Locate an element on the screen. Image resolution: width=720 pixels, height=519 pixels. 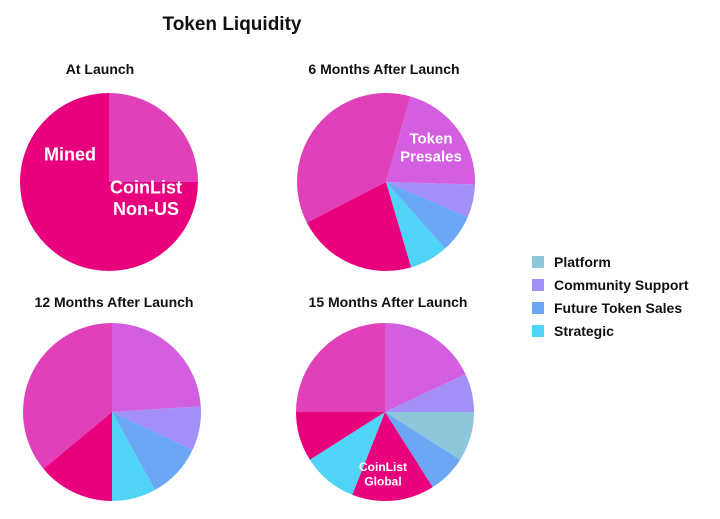
pie-chart-1: At Launch Mined CoinList Non-US is located at coordinates (109, 166).